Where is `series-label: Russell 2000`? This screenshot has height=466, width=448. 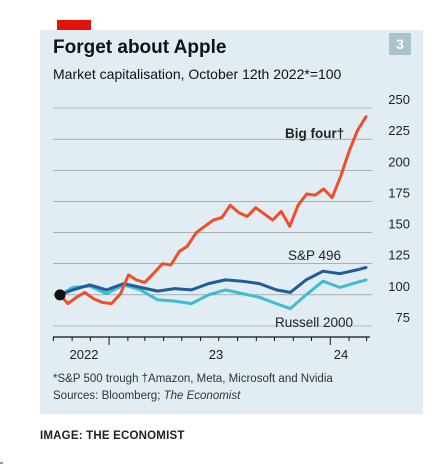
series-label: Russell 2000 is located at coordinates (314, 322).